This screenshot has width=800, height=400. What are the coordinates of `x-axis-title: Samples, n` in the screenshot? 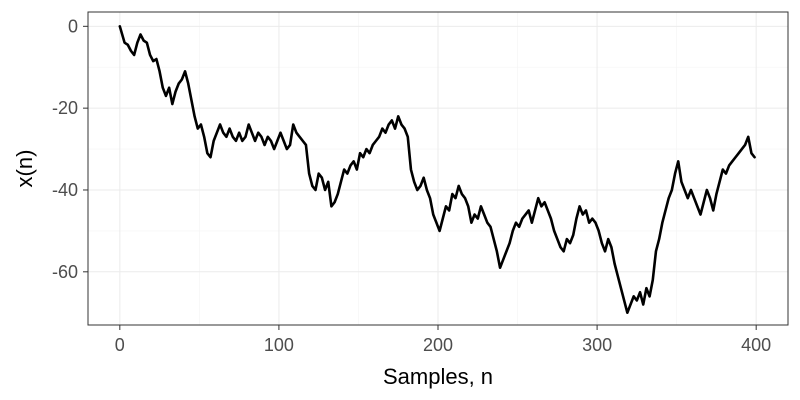 It's located at (438, 376).